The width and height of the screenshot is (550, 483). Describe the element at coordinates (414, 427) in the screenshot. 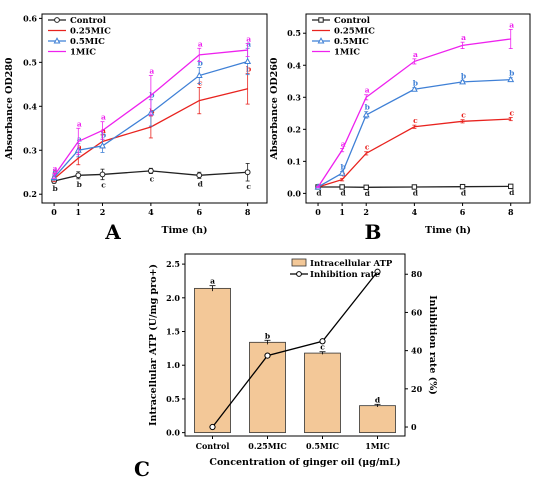

I see `y2-tick-label: 0` at that location.